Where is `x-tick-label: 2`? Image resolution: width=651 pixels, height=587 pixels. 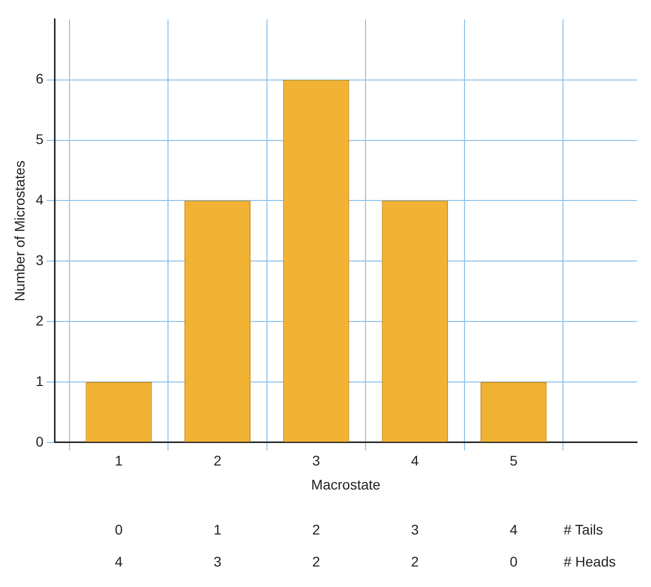 x-tick-label: 2 is located at coordinates (218, 460).